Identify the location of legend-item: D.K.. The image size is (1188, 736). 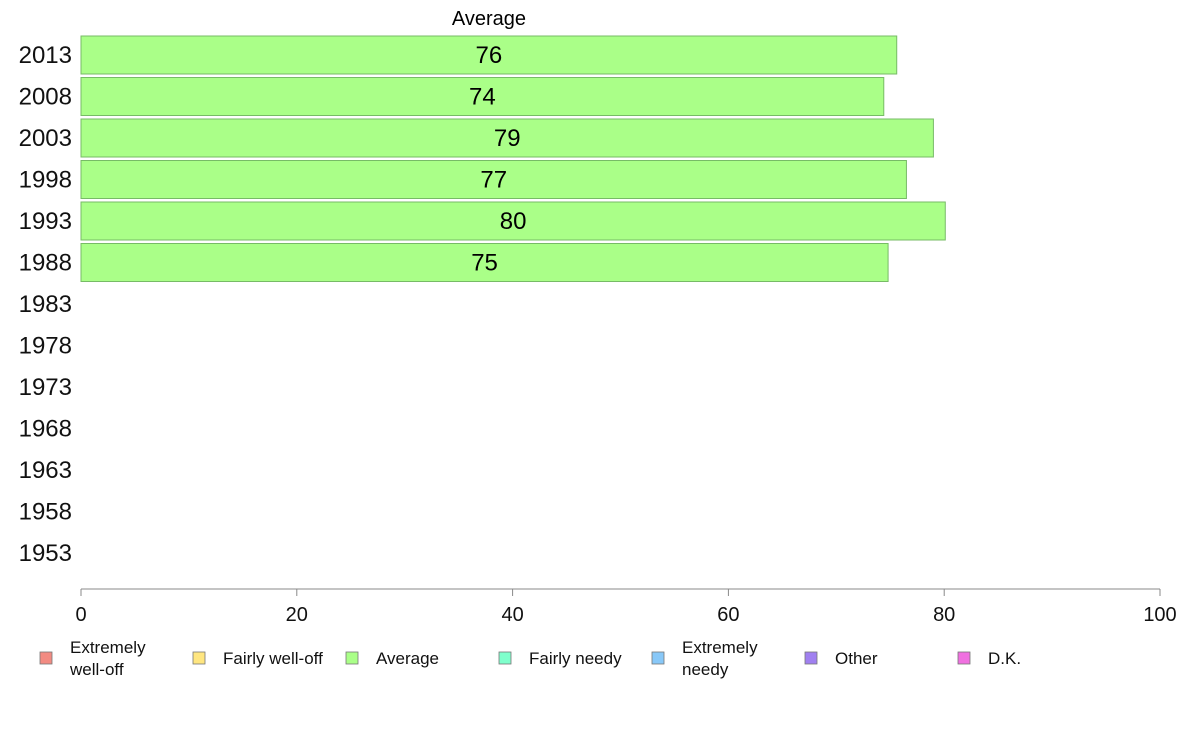
(989, 658).